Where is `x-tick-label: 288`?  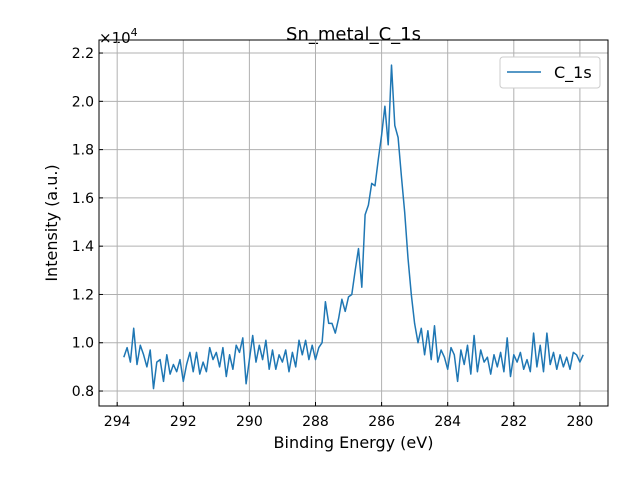
x-tick-label: 288 is located at coordinates (315, 422).